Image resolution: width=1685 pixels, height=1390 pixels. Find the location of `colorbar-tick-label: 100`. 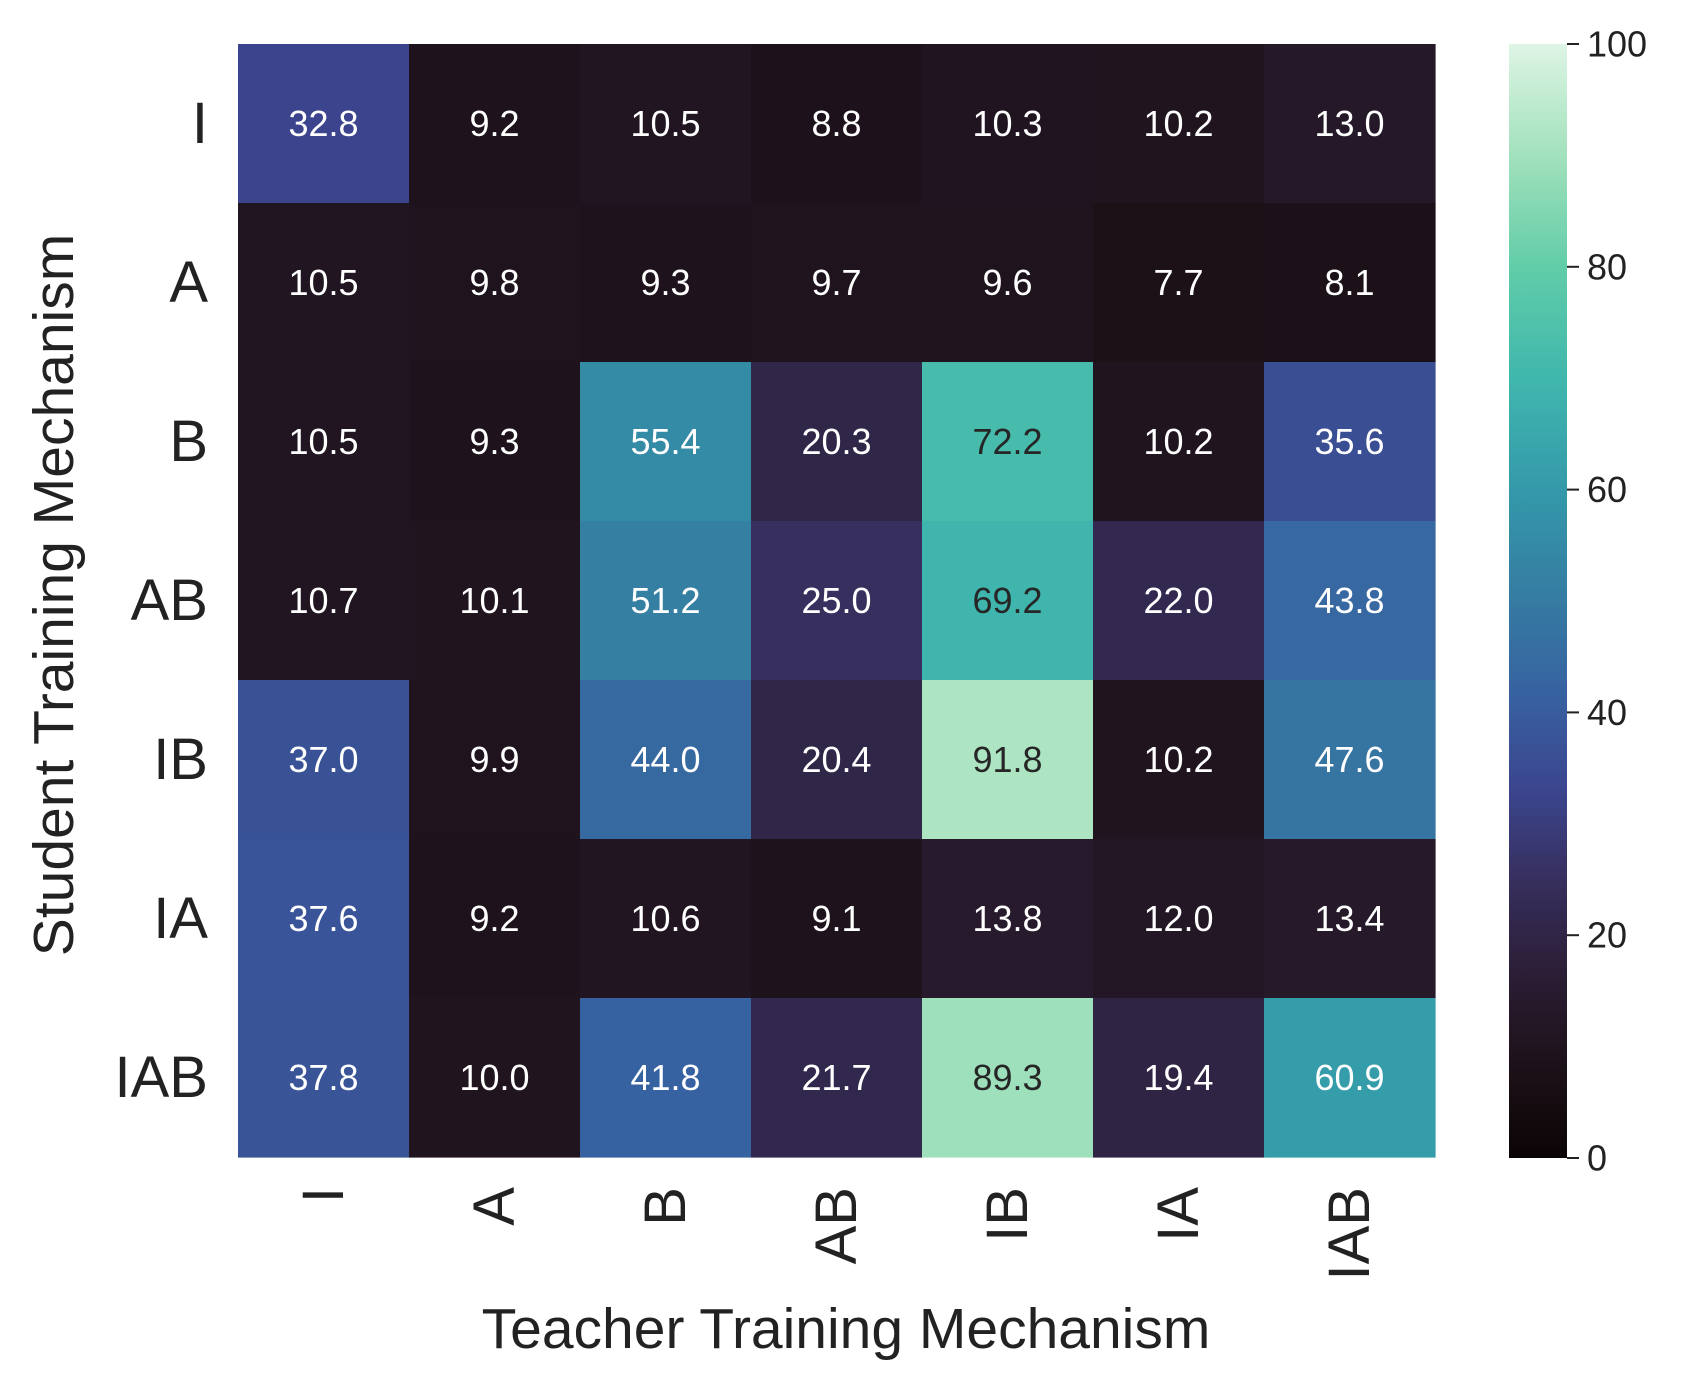

colorbar-tick-label: 100 is located at coordinates (1617, 44).